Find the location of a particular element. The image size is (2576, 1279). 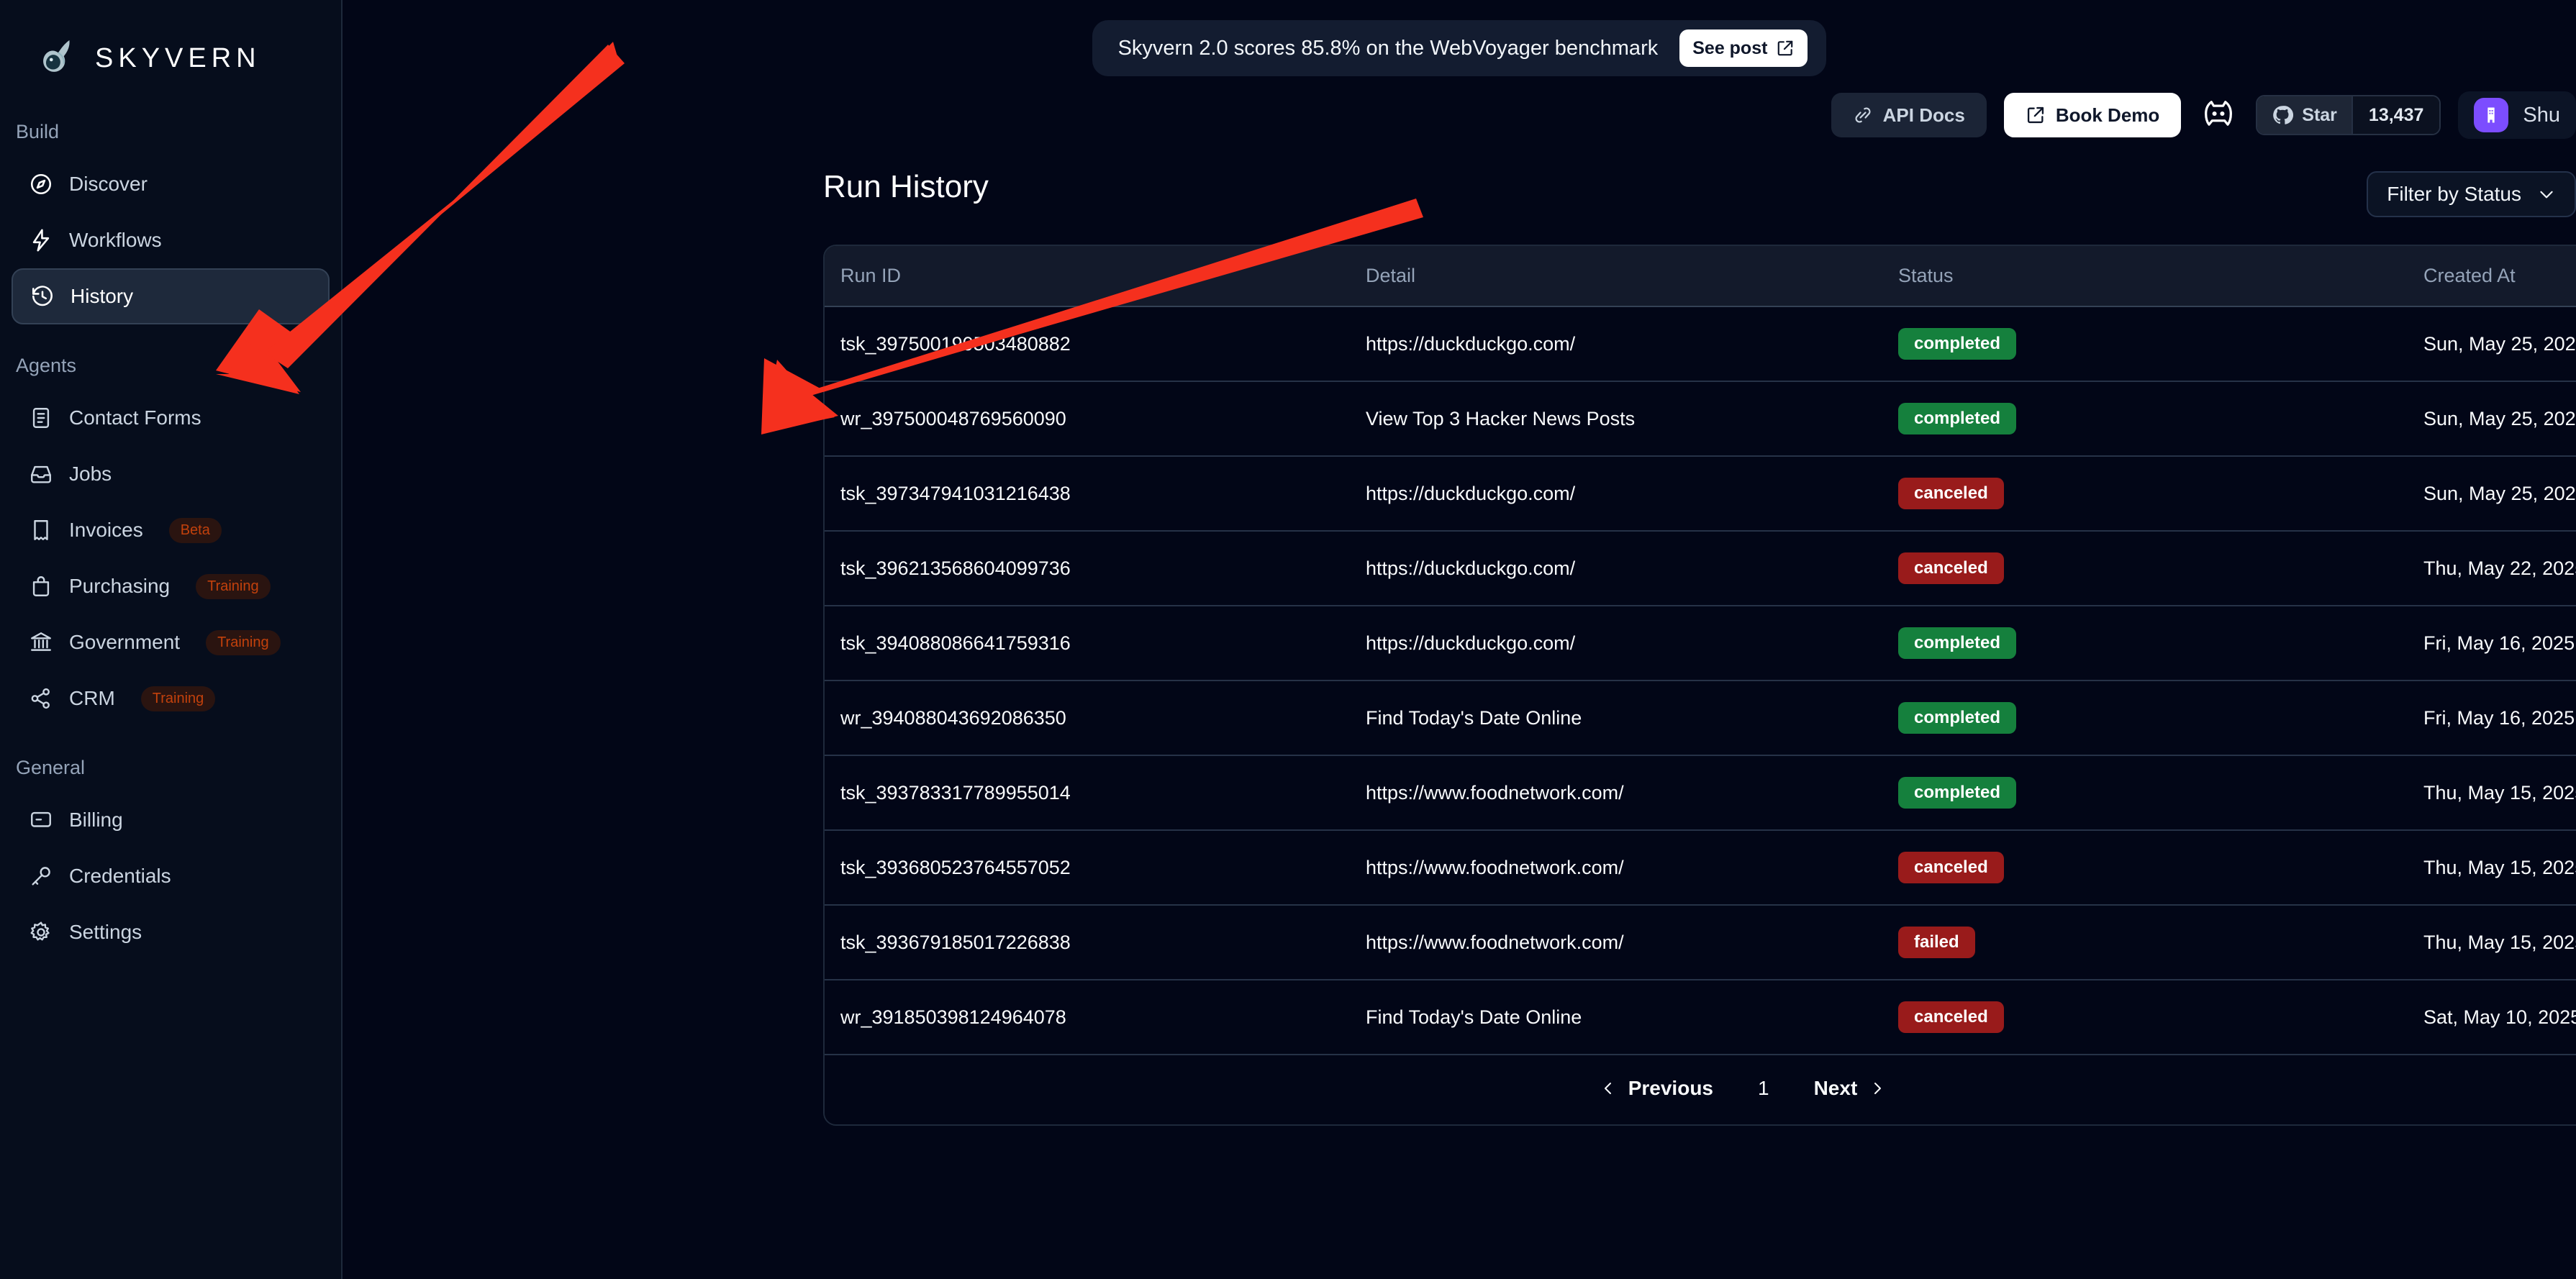

sidebar-item-label: Purchasing is located at coordinates (120, 586).